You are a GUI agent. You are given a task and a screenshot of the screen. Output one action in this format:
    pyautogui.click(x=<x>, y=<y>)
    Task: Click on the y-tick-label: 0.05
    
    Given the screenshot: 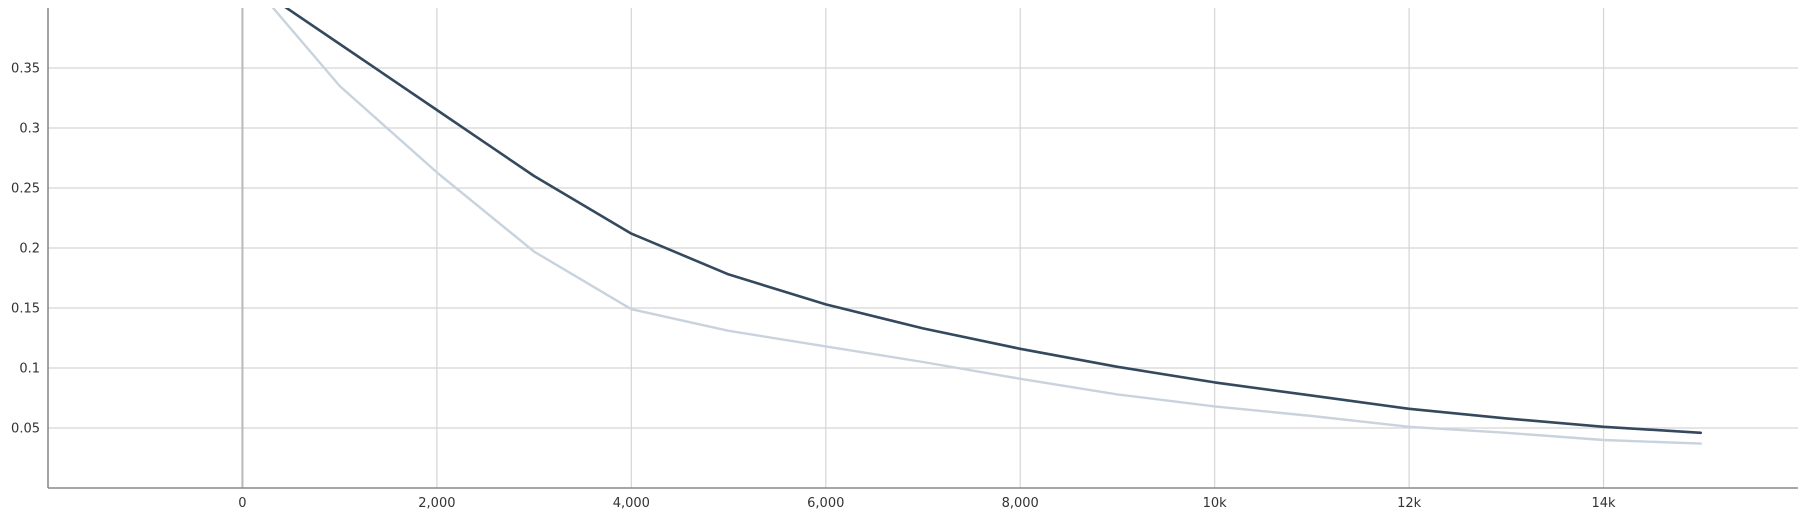 What is the action you would take?
    pyautogui.click(x=25, y=429)
    